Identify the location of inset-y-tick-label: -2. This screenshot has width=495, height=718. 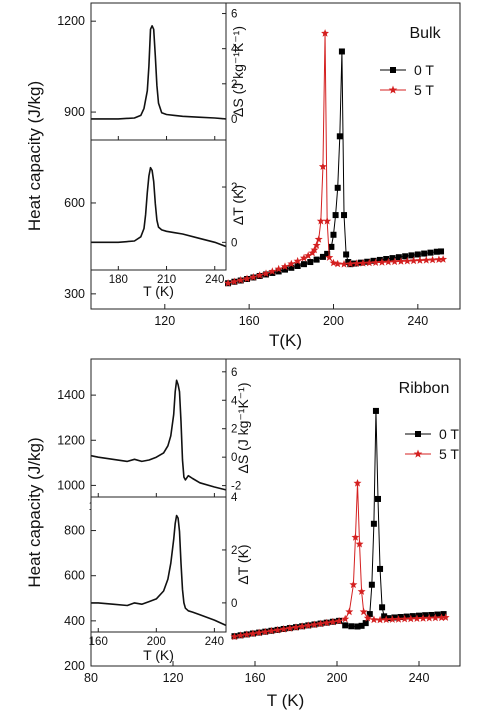
(236, 487).